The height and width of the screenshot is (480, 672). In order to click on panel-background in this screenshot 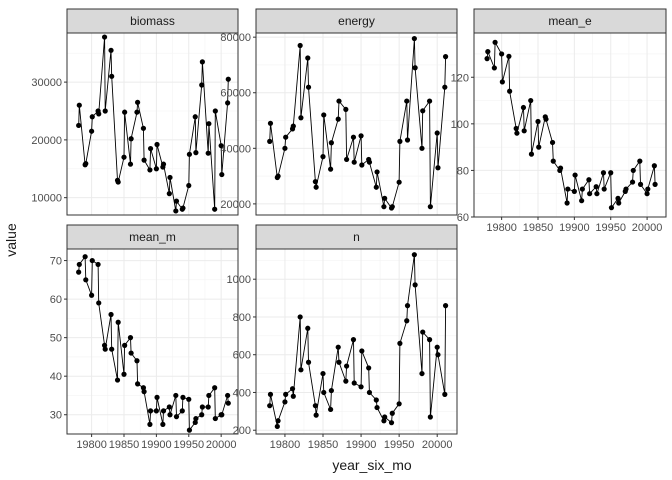, I will do `click(356, 124)`.